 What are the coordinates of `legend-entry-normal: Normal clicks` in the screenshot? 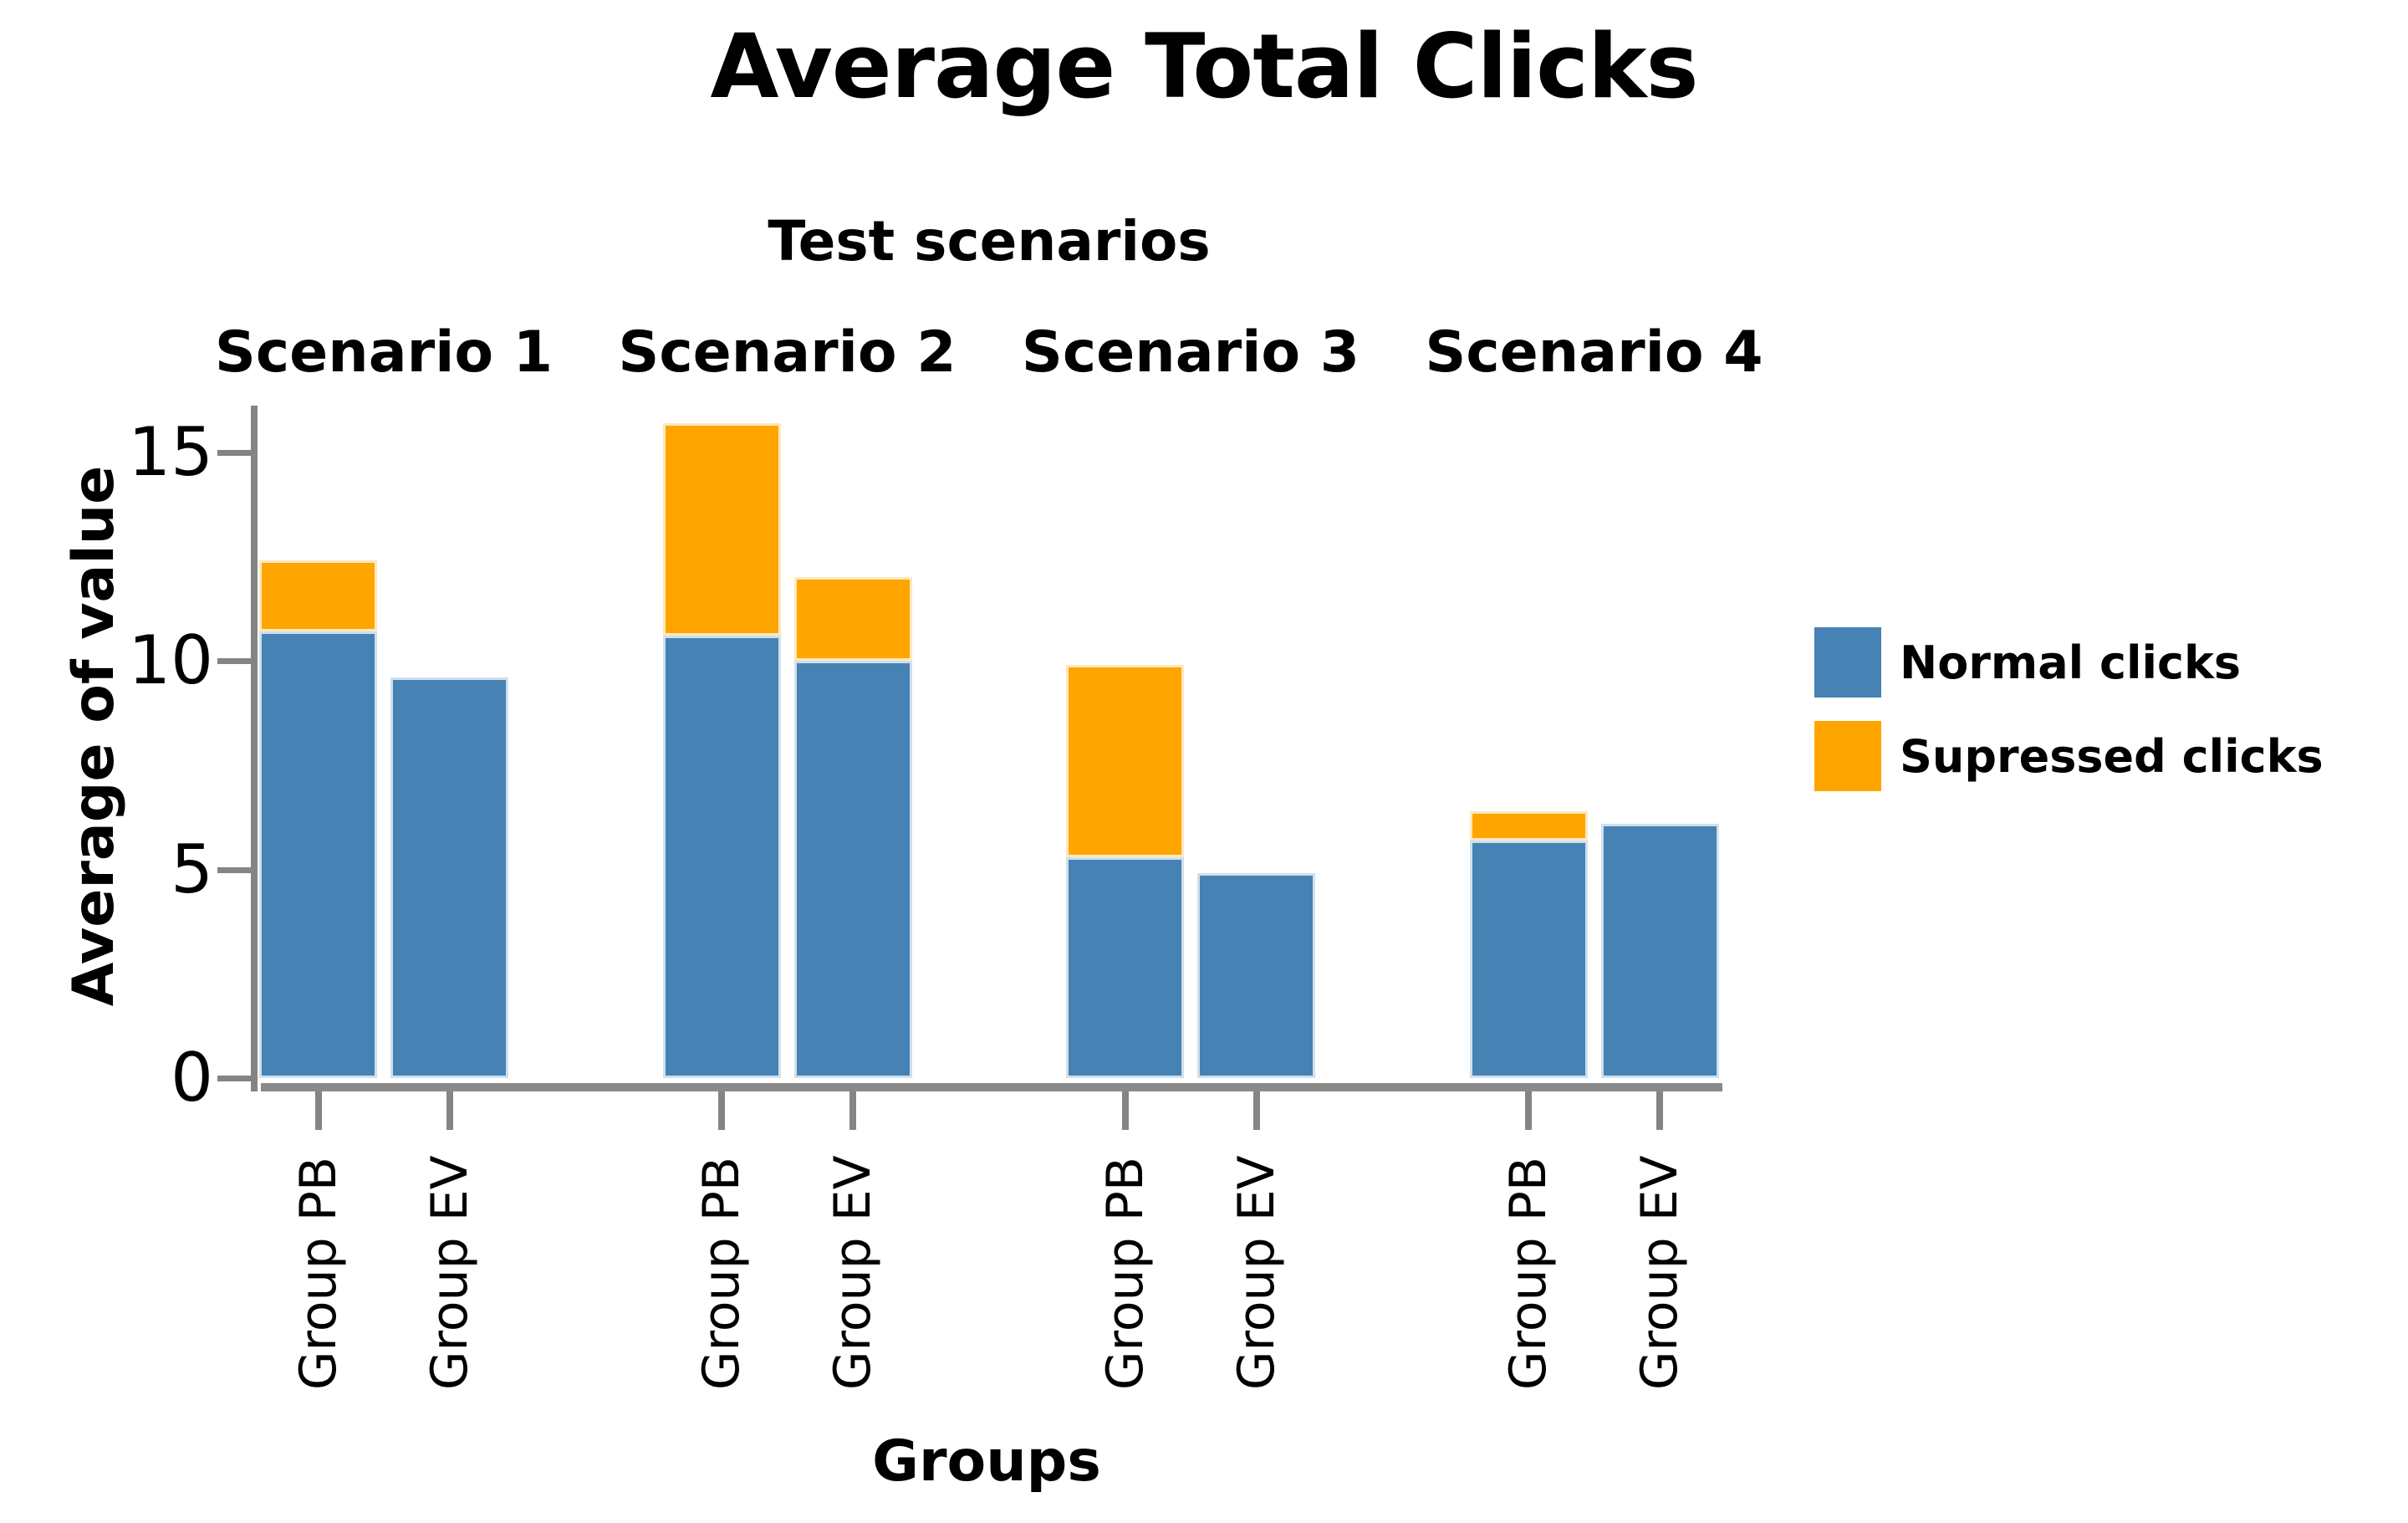 It's located at (2028, 662).